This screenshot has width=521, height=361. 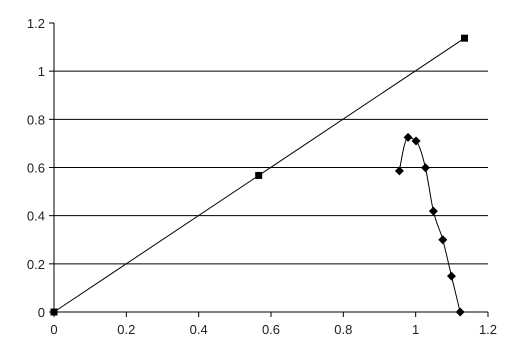 What do you see at coordinates (271, 329) in the screenshot?
I see `x-tick-label: 0.6` at bounding box center [271, 329].